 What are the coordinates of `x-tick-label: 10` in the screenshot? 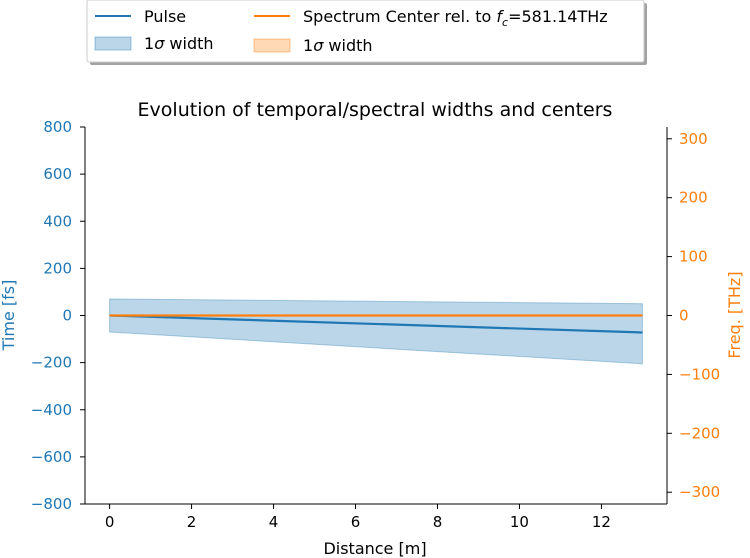 It's located at (519, 522).